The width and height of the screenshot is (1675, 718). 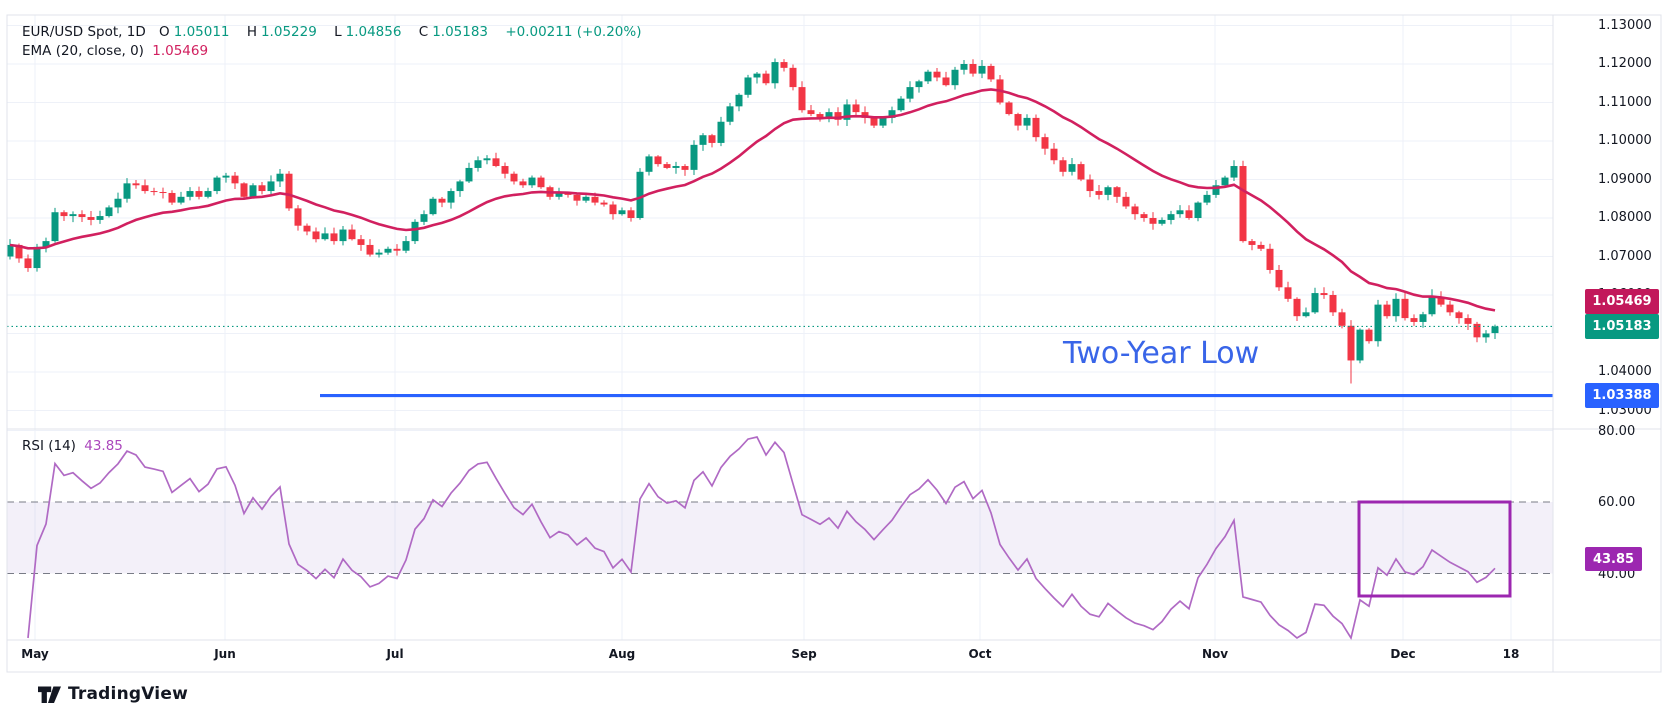 What do you see at coordinates (83, 51) in the screenshot?
I see `ema-label: EMA (20, close, 0)` at bounding box center [83, 51].